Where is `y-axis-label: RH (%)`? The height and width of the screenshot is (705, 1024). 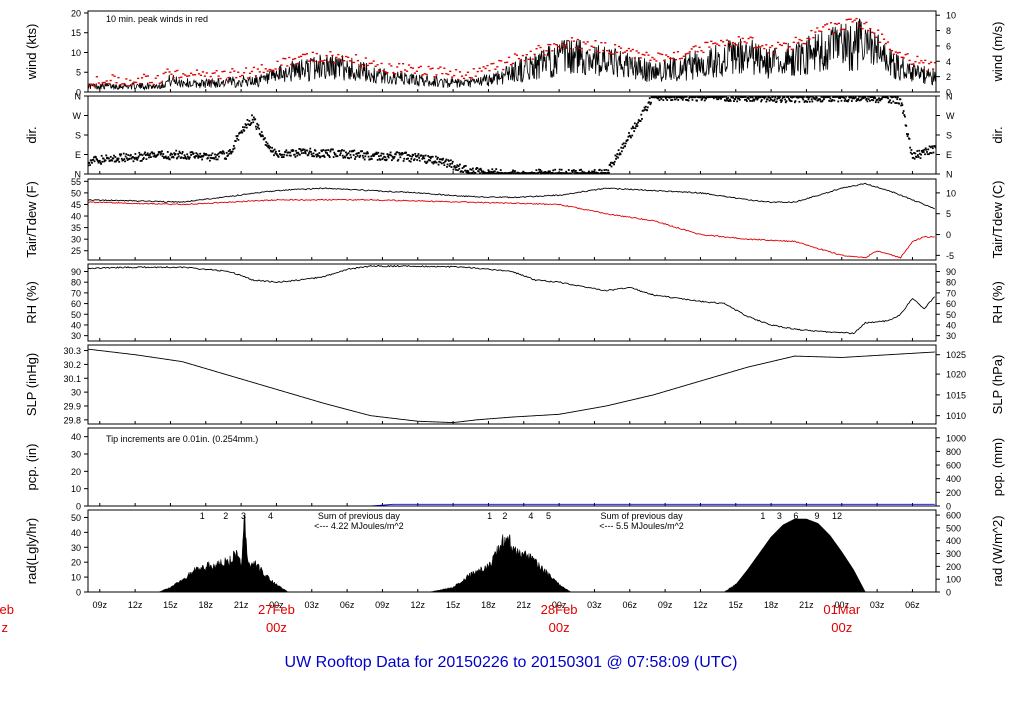 y-axis-label: RH (%) is located at coordinates (31, 302).